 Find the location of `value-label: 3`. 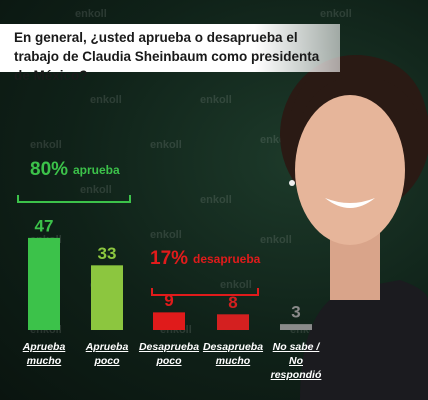

value-label: 3 is located at coordinates (295, 312).